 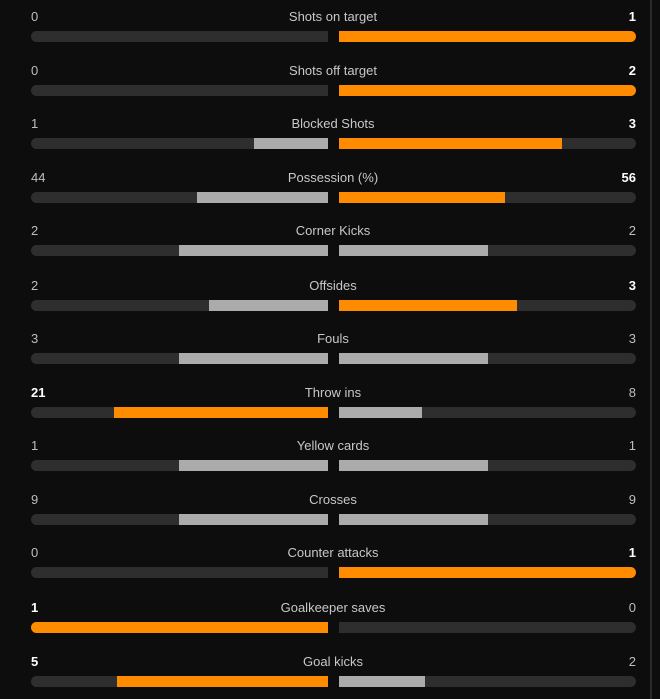 What do you see at coordinates (333, 177) in the screenshot?
I see `stat-label: Possession (%)` at bounding box center [333, 177].